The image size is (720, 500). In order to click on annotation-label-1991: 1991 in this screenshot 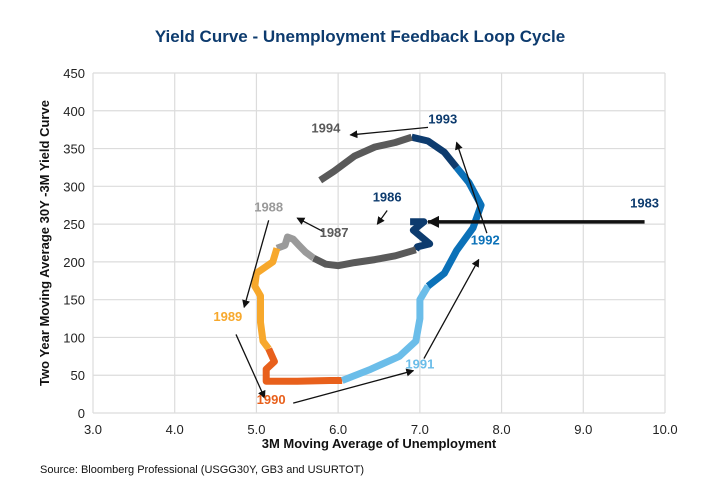, I will do `click(419, 363)`.